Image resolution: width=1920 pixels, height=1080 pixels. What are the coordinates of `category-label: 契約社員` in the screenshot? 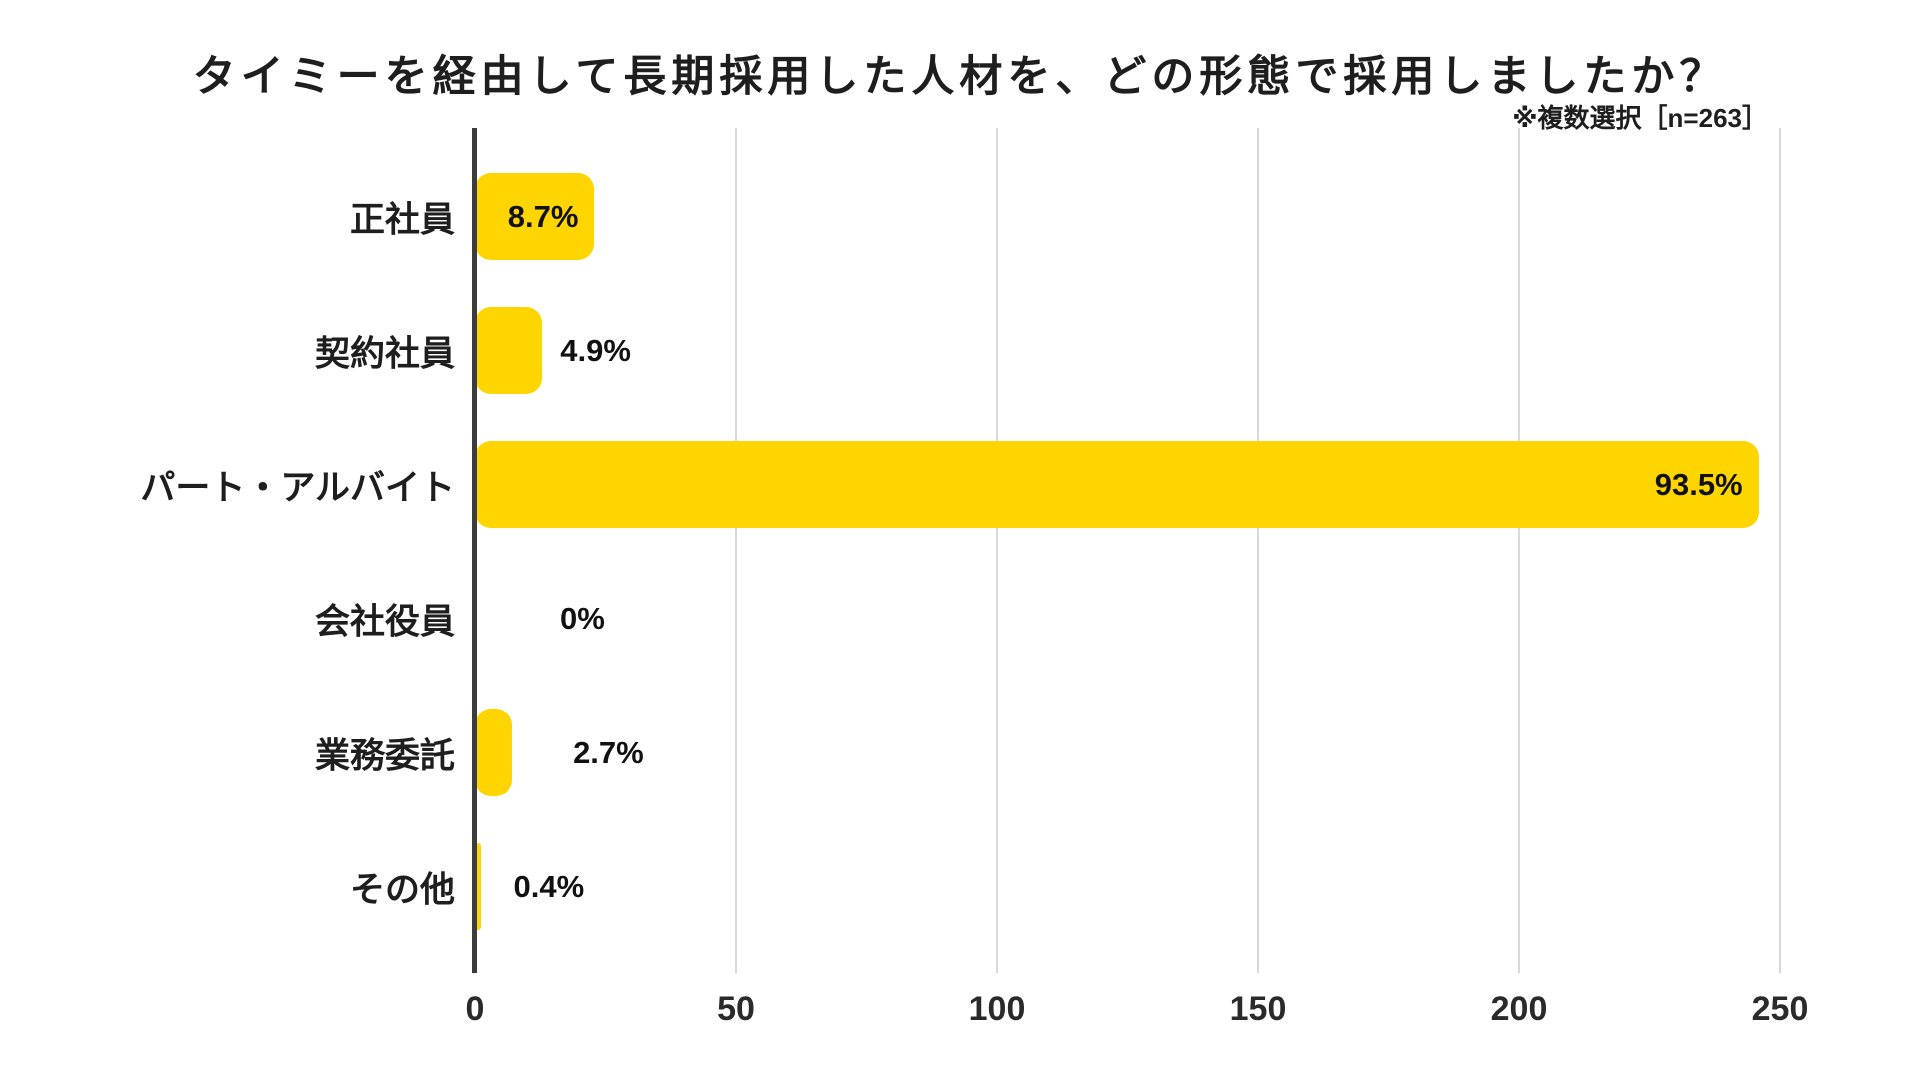 It's located at (384, 354).